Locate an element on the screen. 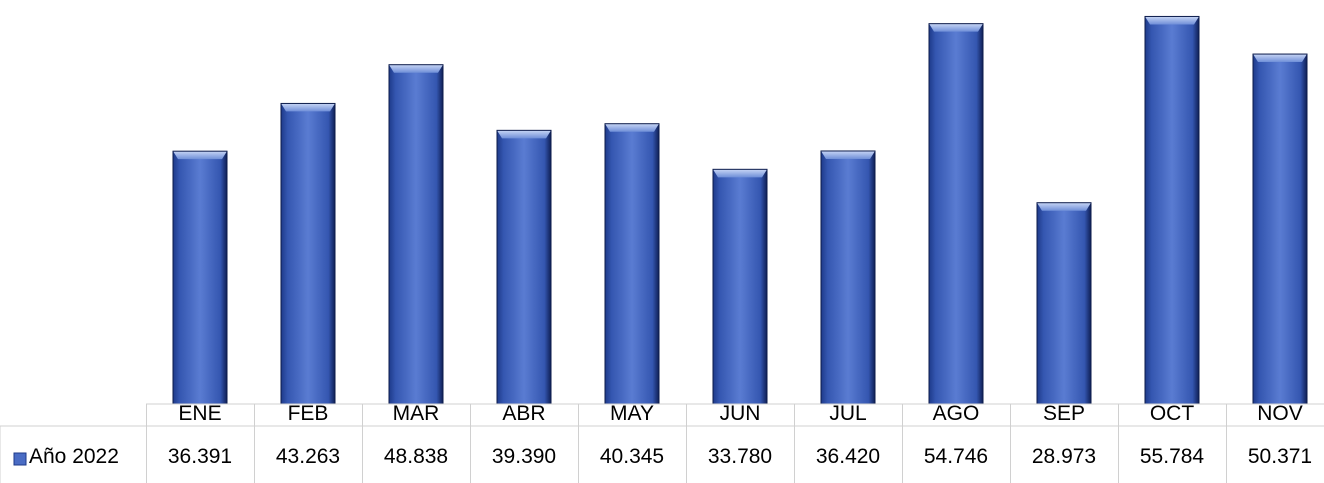  value-label-sep: 28.973 is located at coordinates (1064, 456).